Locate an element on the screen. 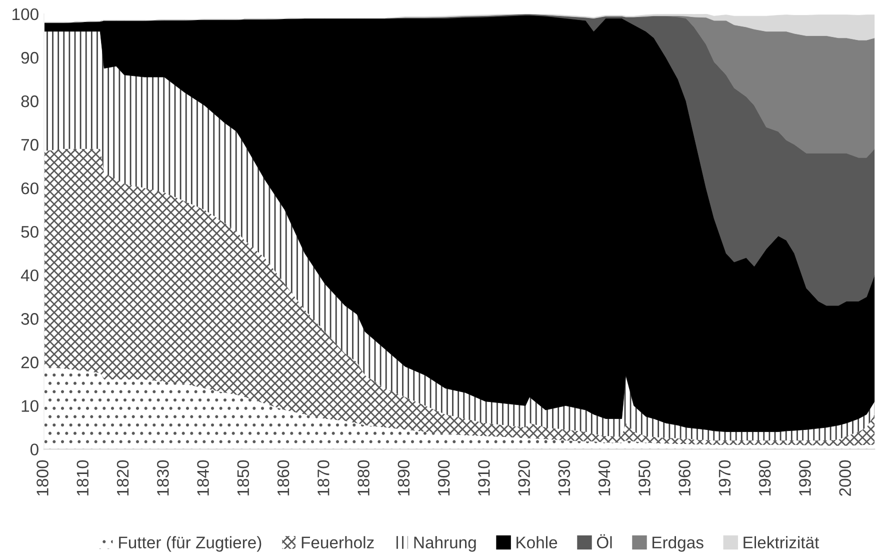 The width and height of the screenshot is (879, 558). legend-label: Öl is located at coordinates (604, 541).